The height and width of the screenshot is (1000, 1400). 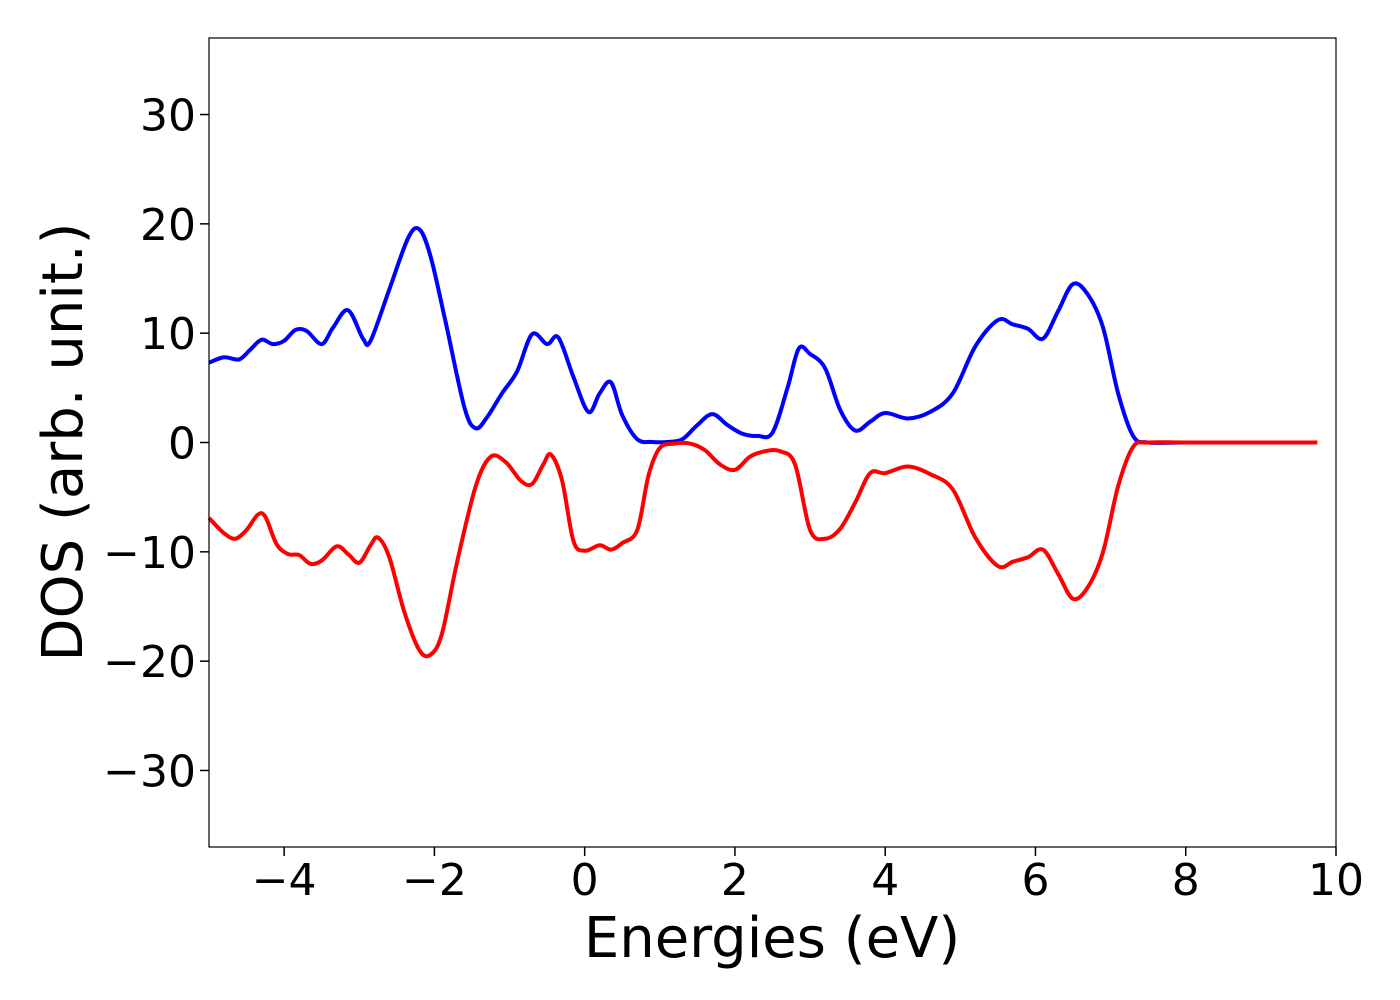 I want to click on y-tick-label: 20, so click(x=168, y=225).